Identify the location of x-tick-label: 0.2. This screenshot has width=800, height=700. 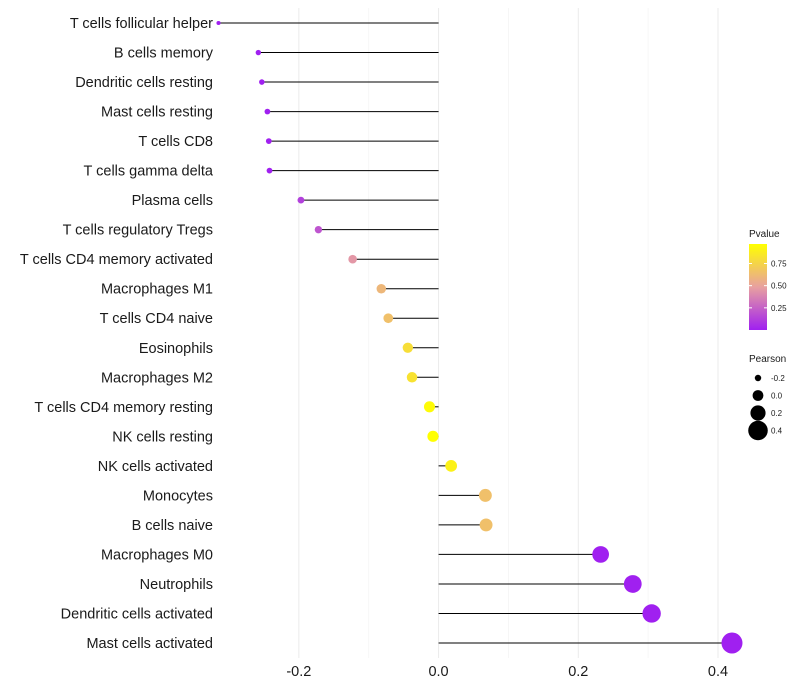
(578, 672).